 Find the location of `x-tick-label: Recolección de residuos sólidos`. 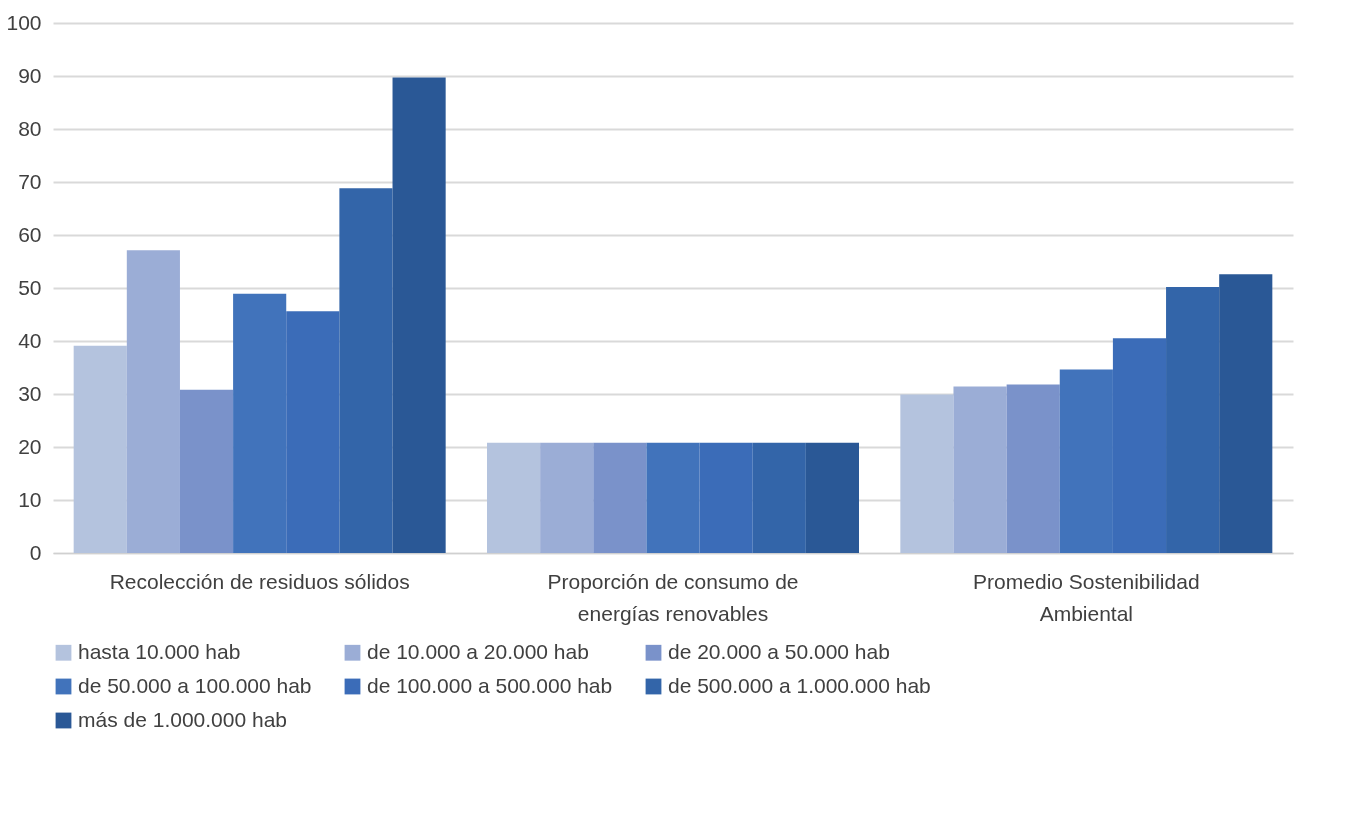

x-tick-label: Recolección de residuos sólidos is located at coordinates (259, 581).